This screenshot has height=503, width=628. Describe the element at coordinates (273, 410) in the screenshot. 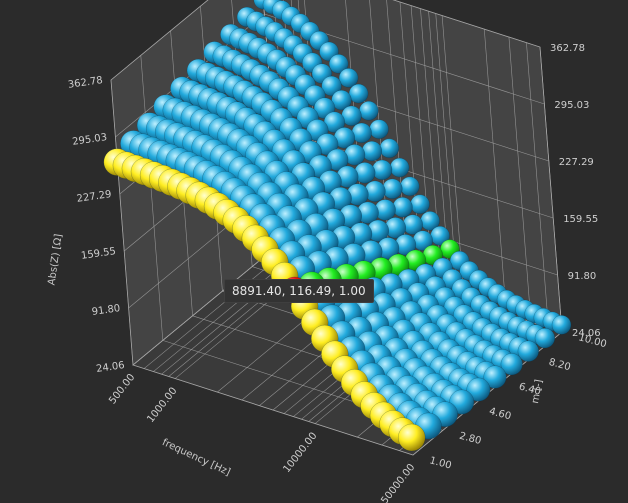

I see `z-gridline-floor` at that location.